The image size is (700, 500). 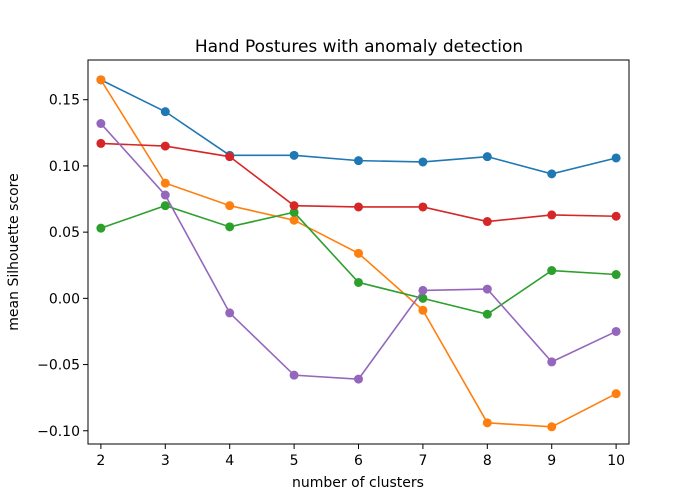 What do you see at coordinates (358, 483) in the screenshot?
I see `x-axis-label: number of clusters` at bounding box center [358, 483].